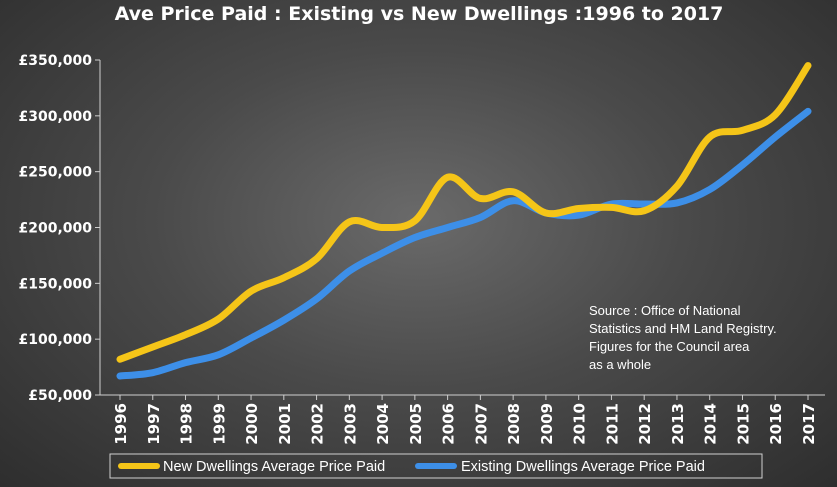  I want to click on y-tick-label: £350,000, so click(55, 61).